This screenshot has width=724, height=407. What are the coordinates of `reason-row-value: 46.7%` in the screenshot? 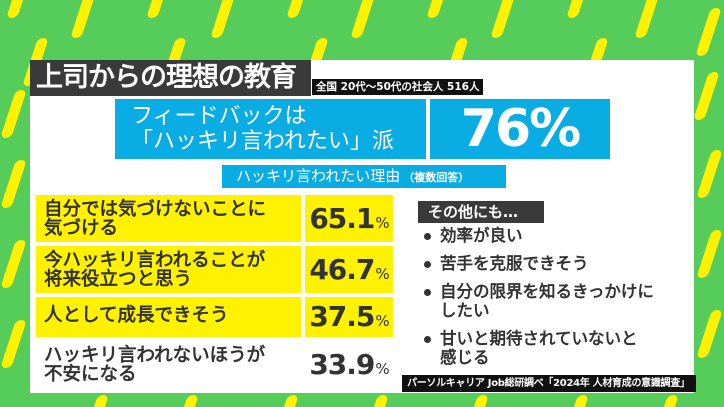 It's located at (349, 269).